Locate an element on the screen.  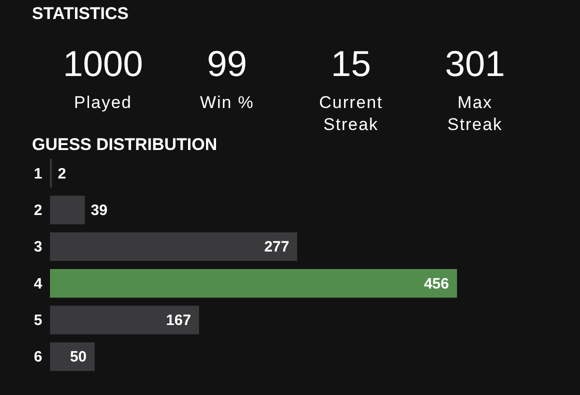
text: 99 is located at coordinates (227, 63).